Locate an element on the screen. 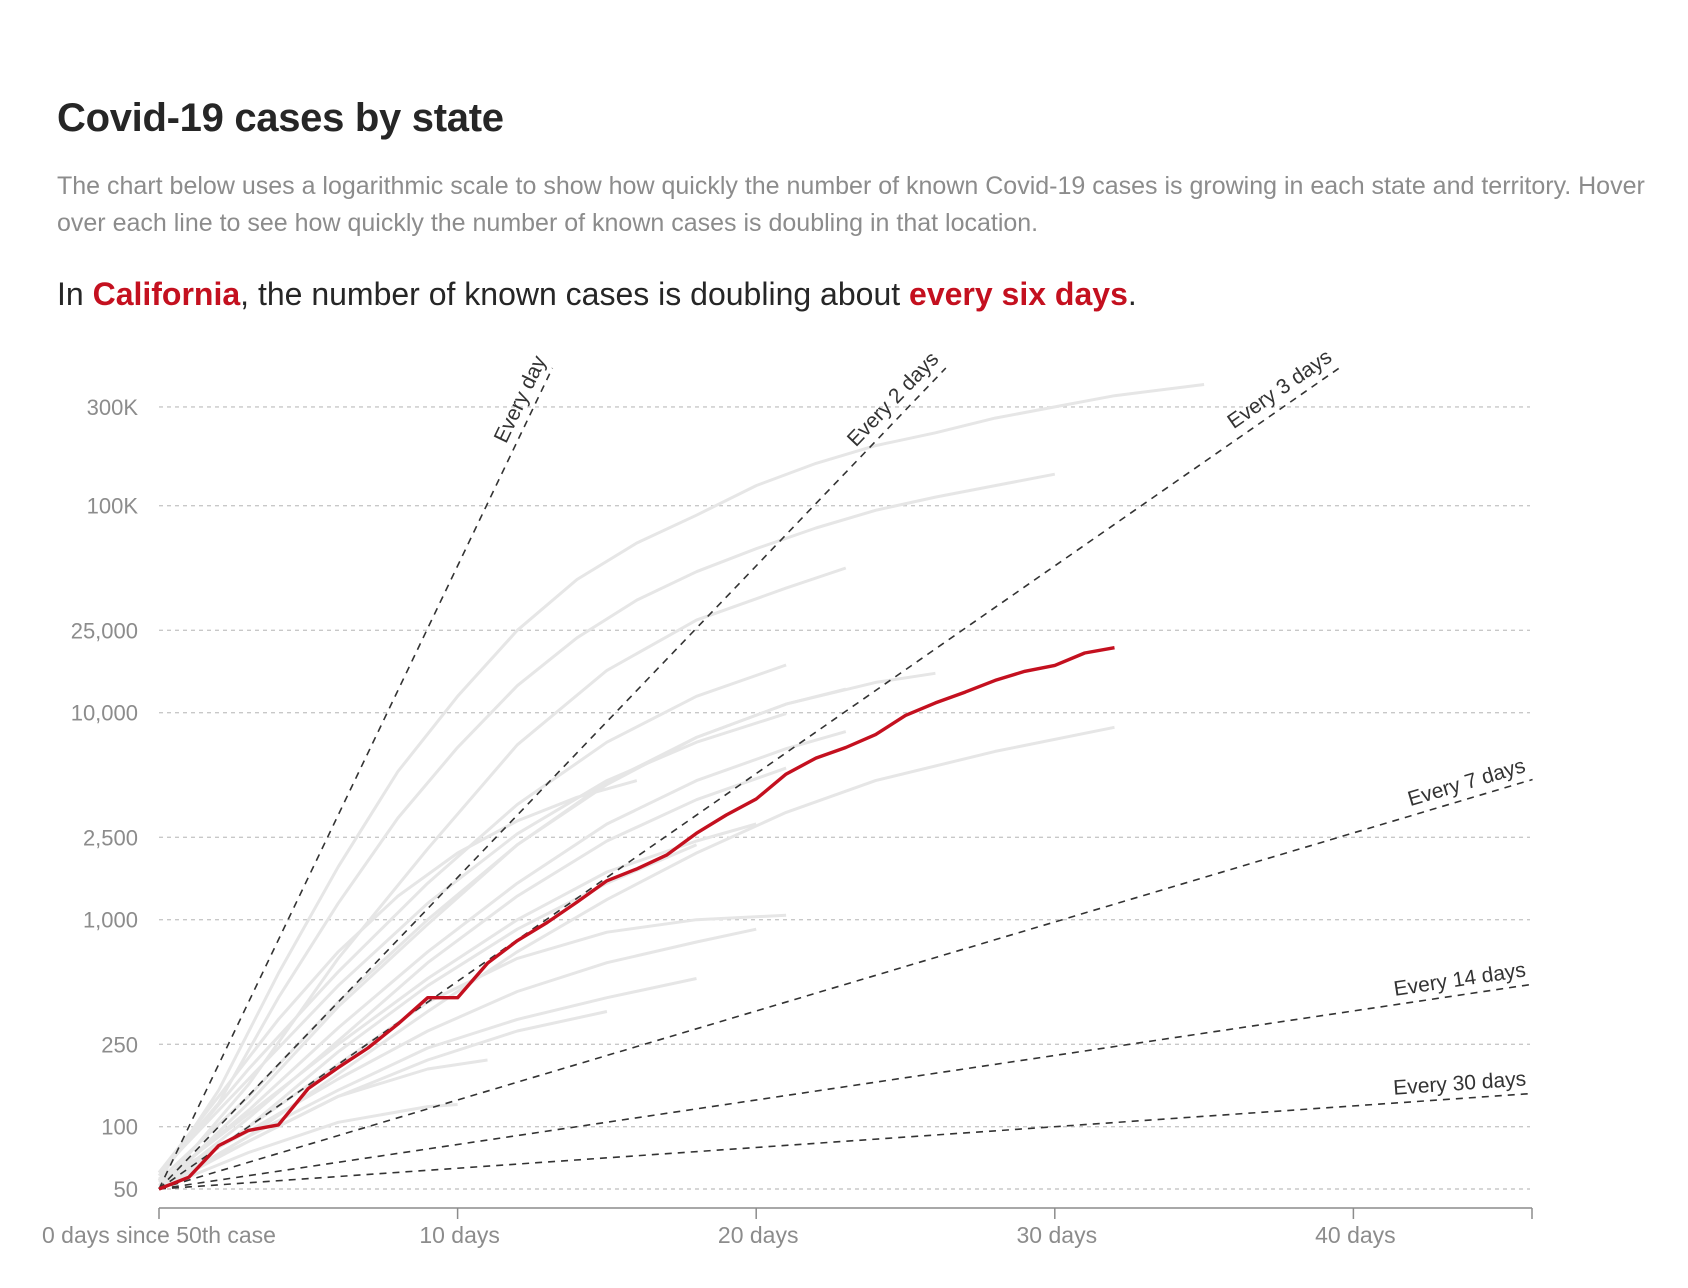  headline-rate: every six days is located at coordinates (1018, 294).